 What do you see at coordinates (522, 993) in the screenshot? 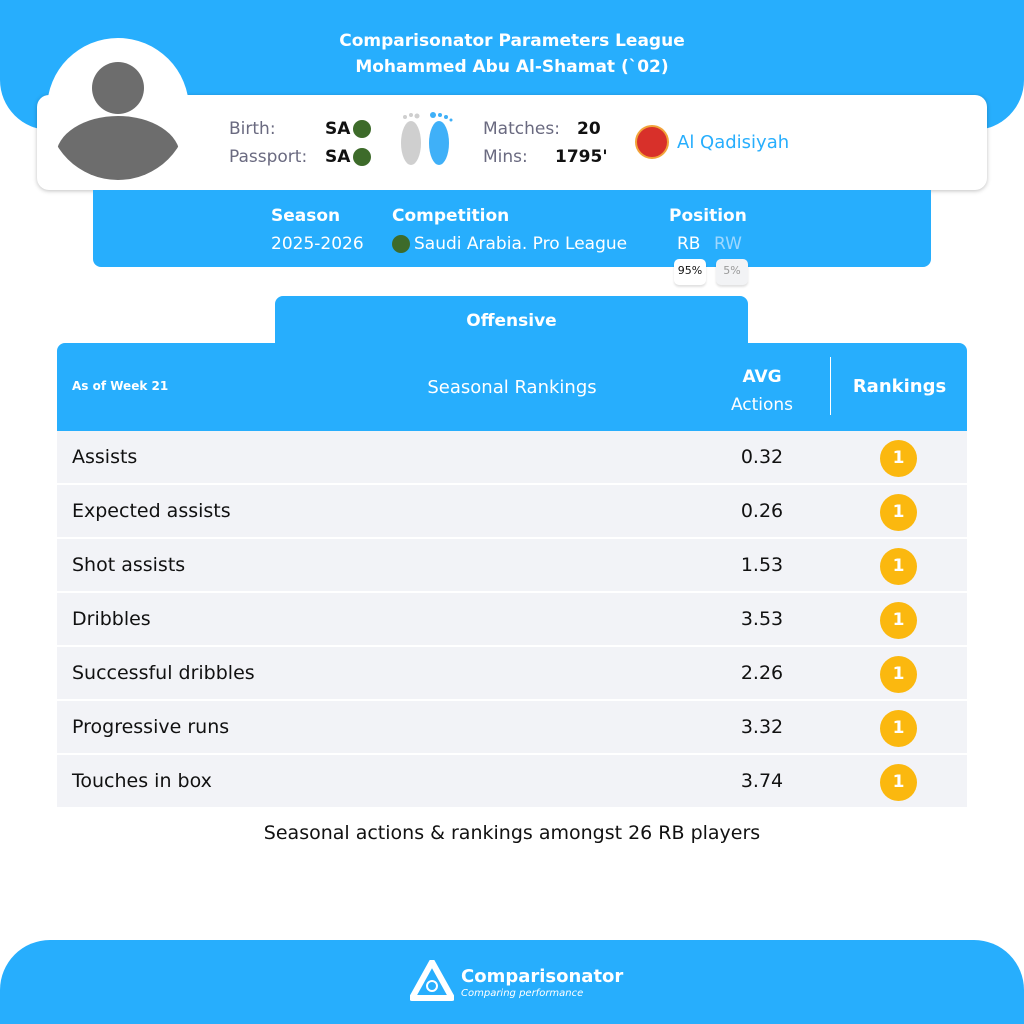
I see `brand-tagline: Comparing performance` at bounding box center [522, 993].